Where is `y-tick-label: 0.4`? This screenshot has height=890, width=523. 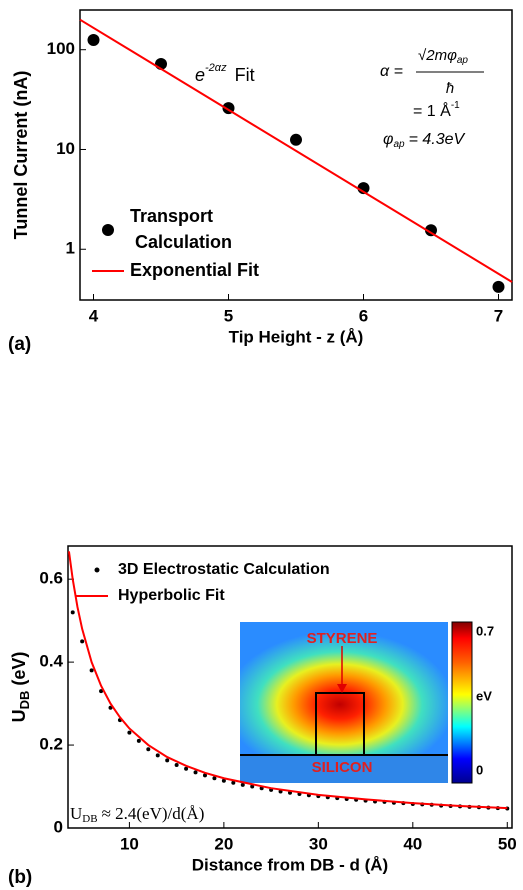
y-tick-label: 0.4 is located at coordinates (51, 661).